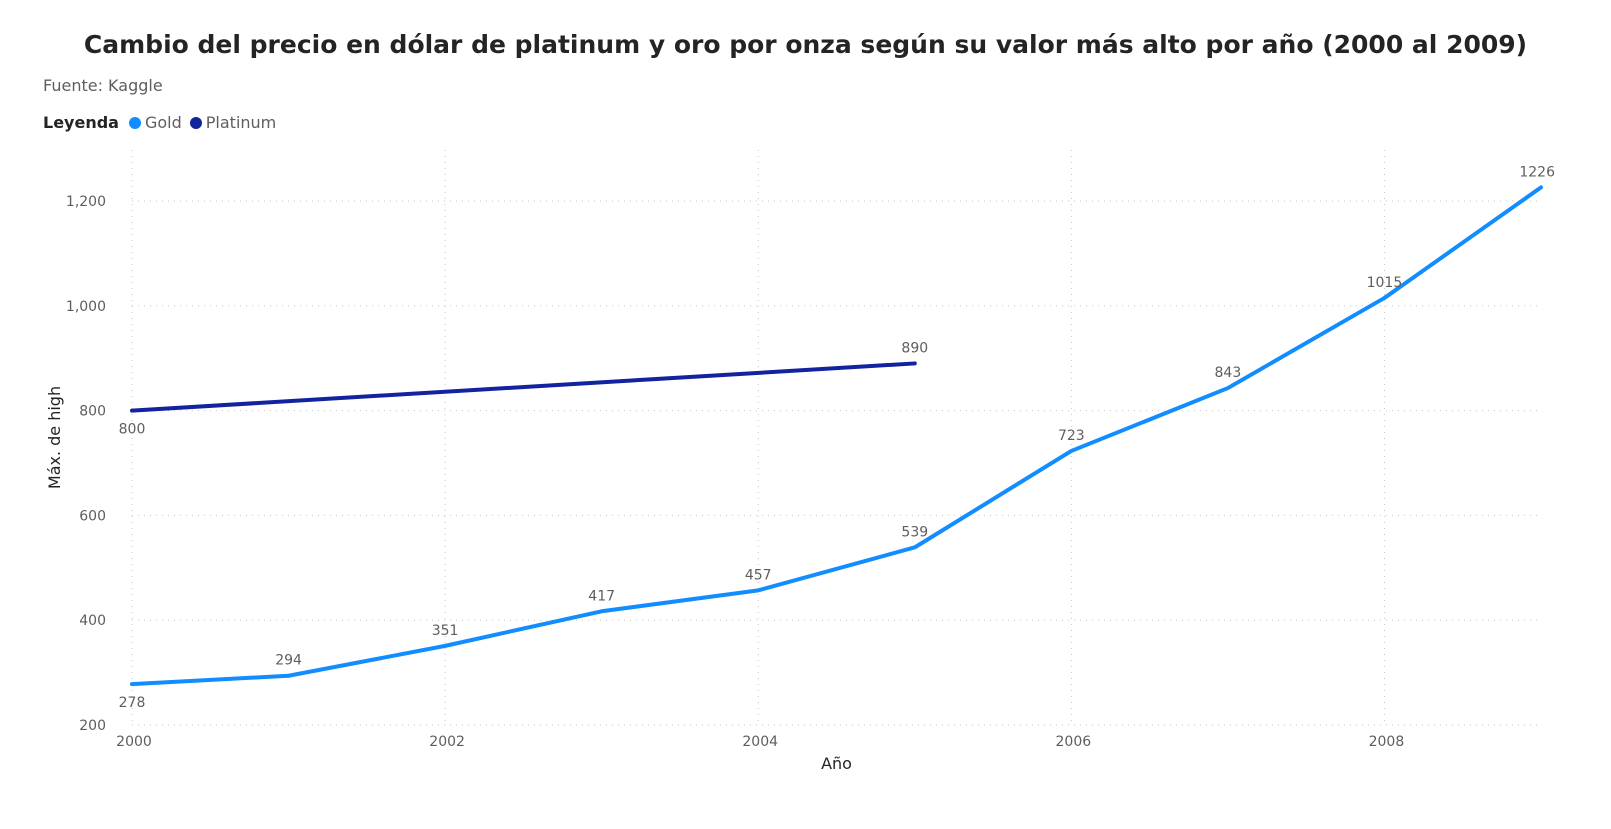  What do you see at coordinates (134, 742) in the screenshot?
I see `x-tick-label: 2000` at bounding box center [134, 742].